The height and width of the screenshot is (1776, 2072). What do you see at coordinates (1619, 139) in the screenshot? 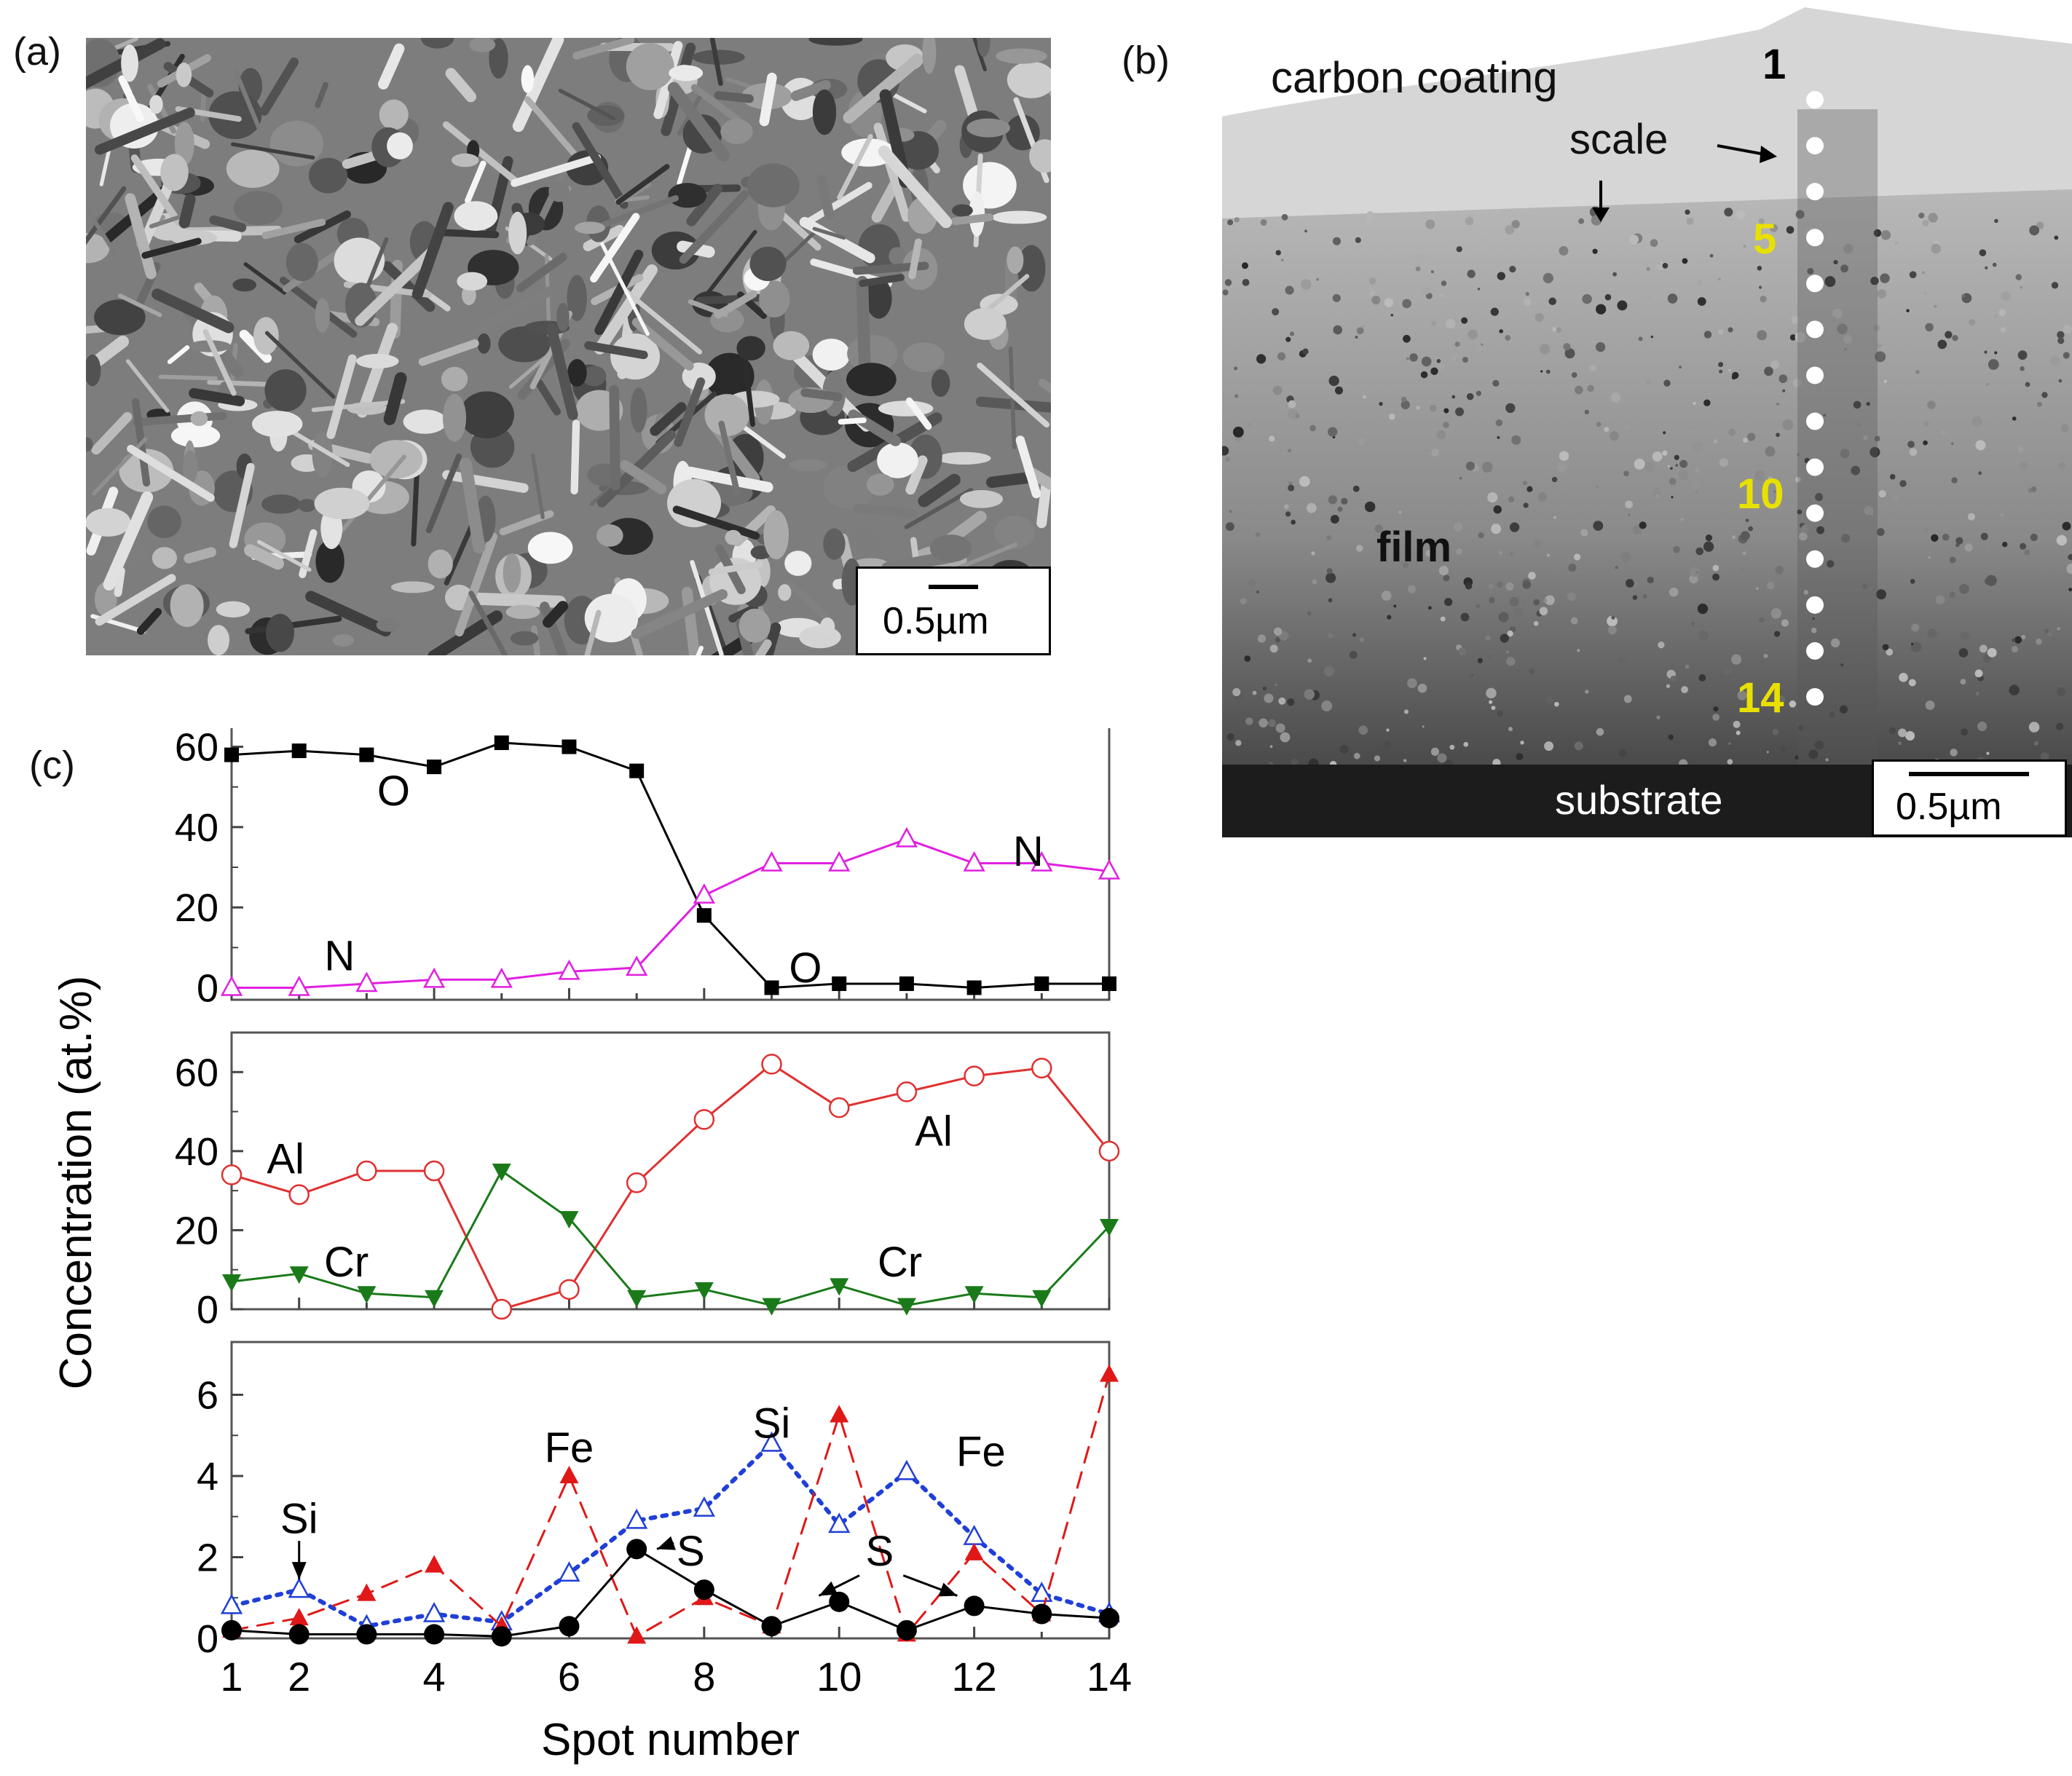
I see `scale-label: scale` at bounding box center [1619, 139].